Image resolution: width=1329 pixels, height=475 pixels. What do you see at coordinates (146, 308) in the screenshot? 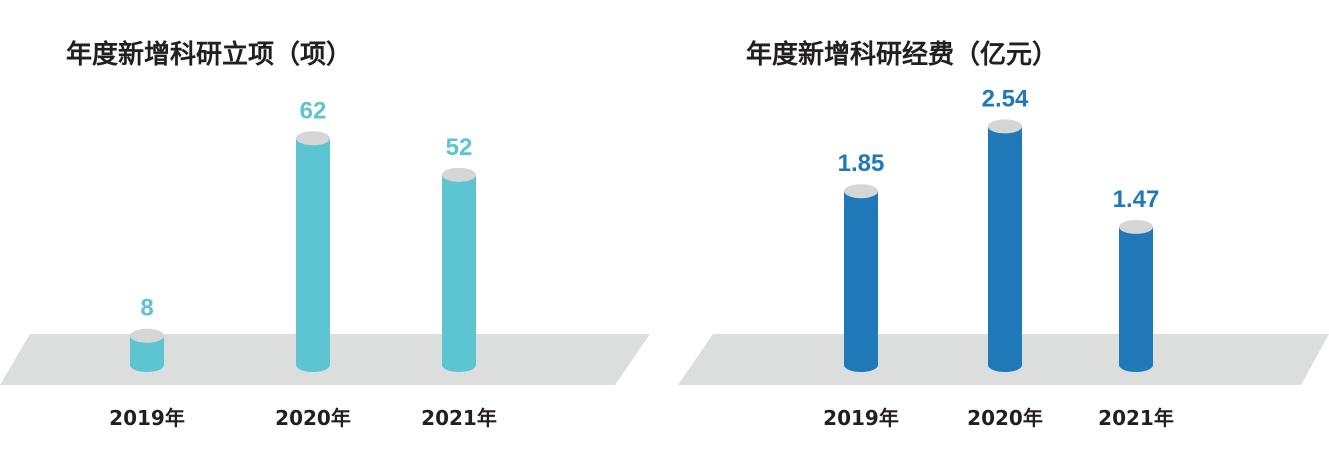
I see `projects-value-label: 8` at bounding box center [146, 308].